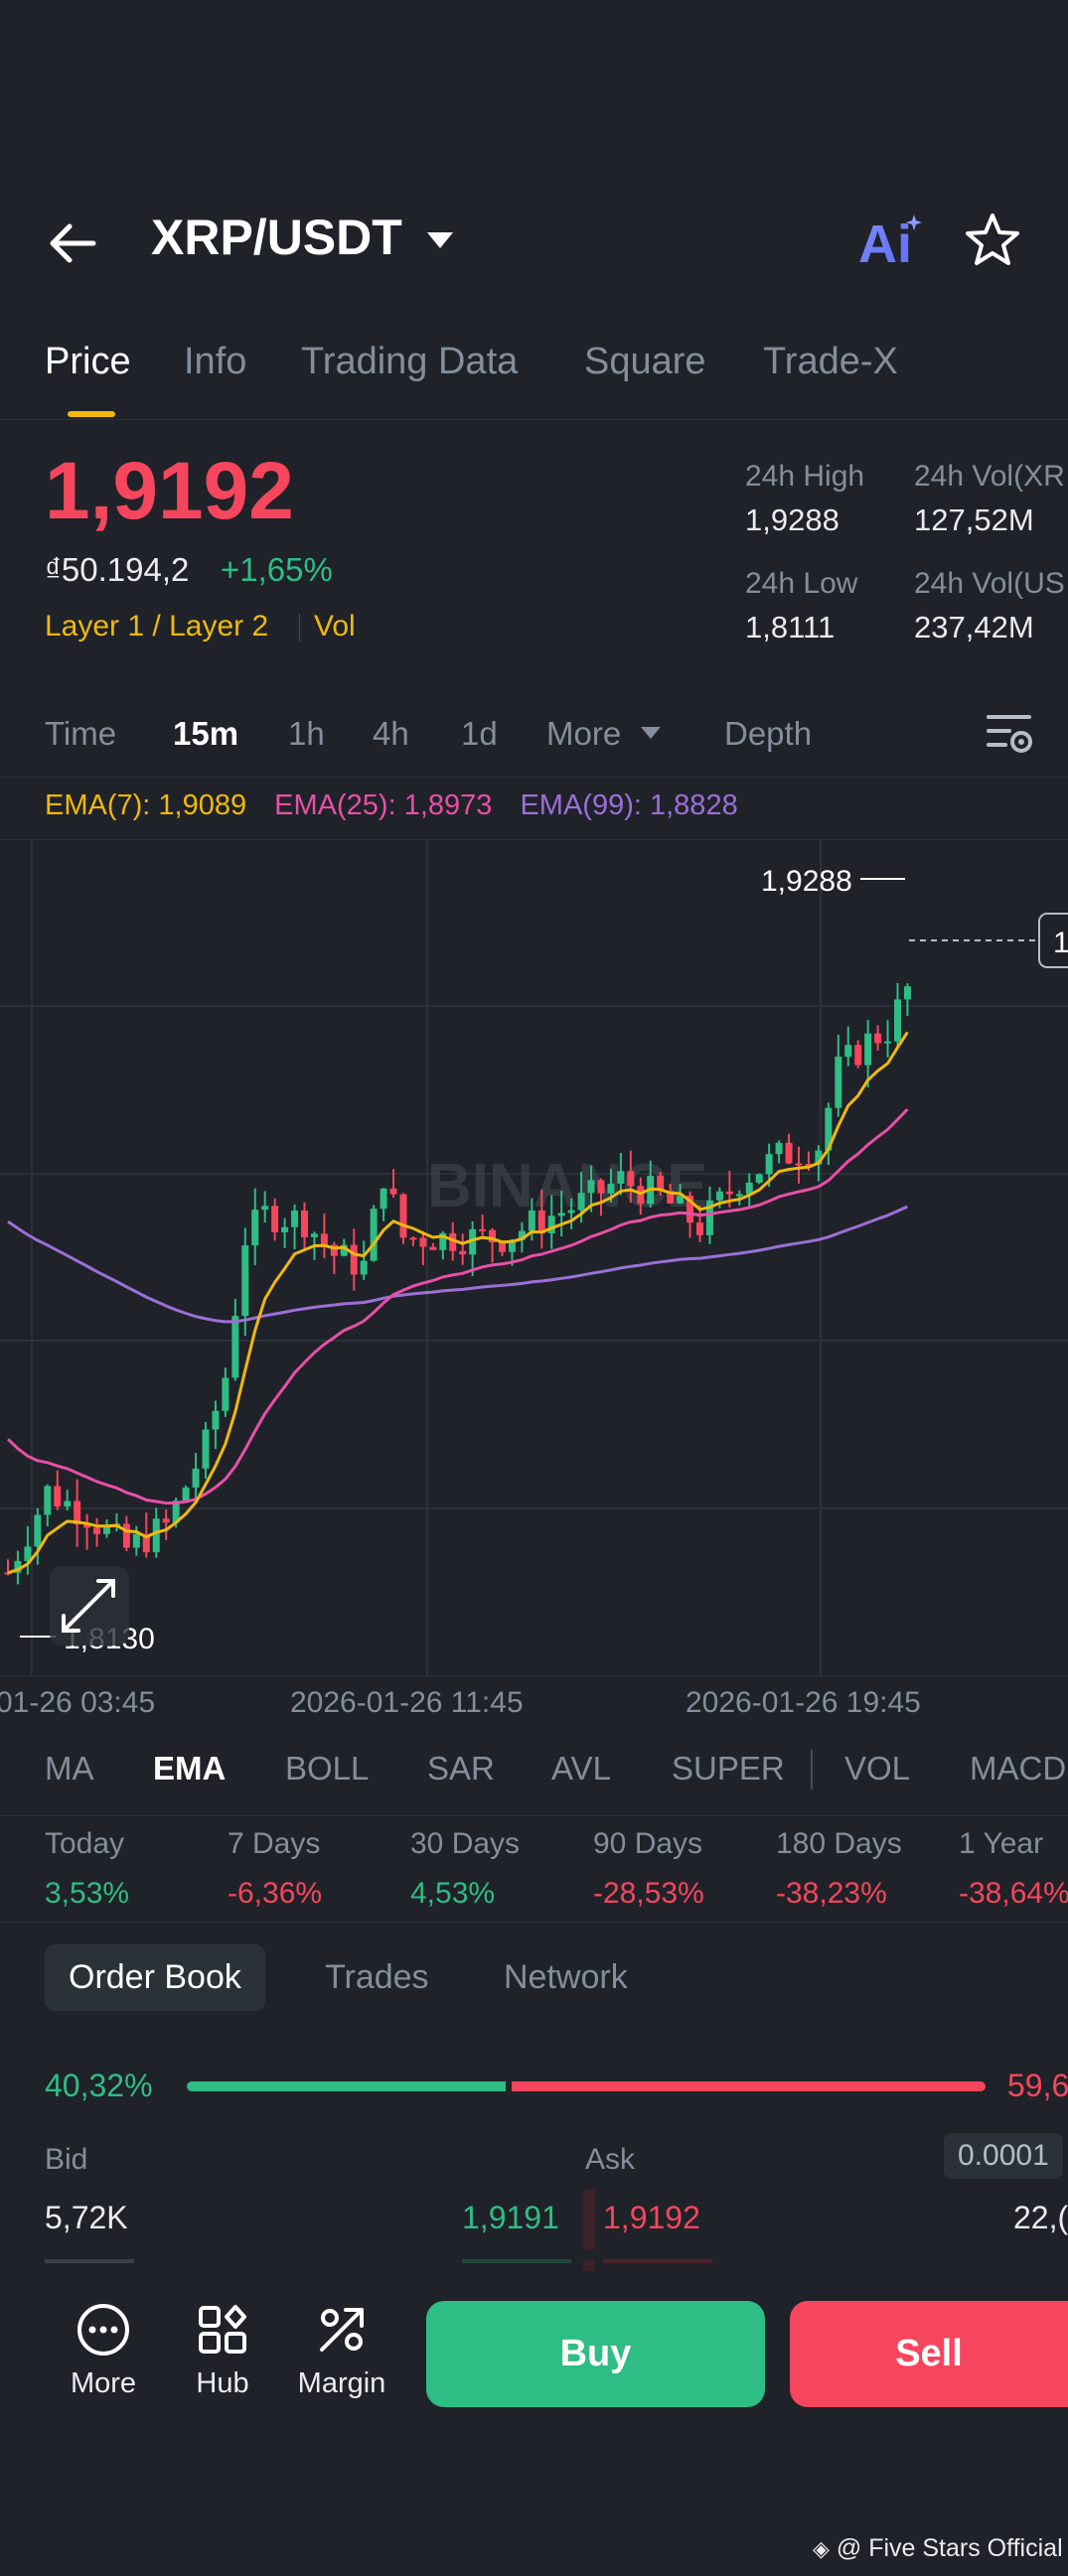 The image size is (1068, 2576). What do you see at coordinates (581, 1769) in the screenshot?
I see `ind-avl: AVL` at bounding box center [581, 1769].